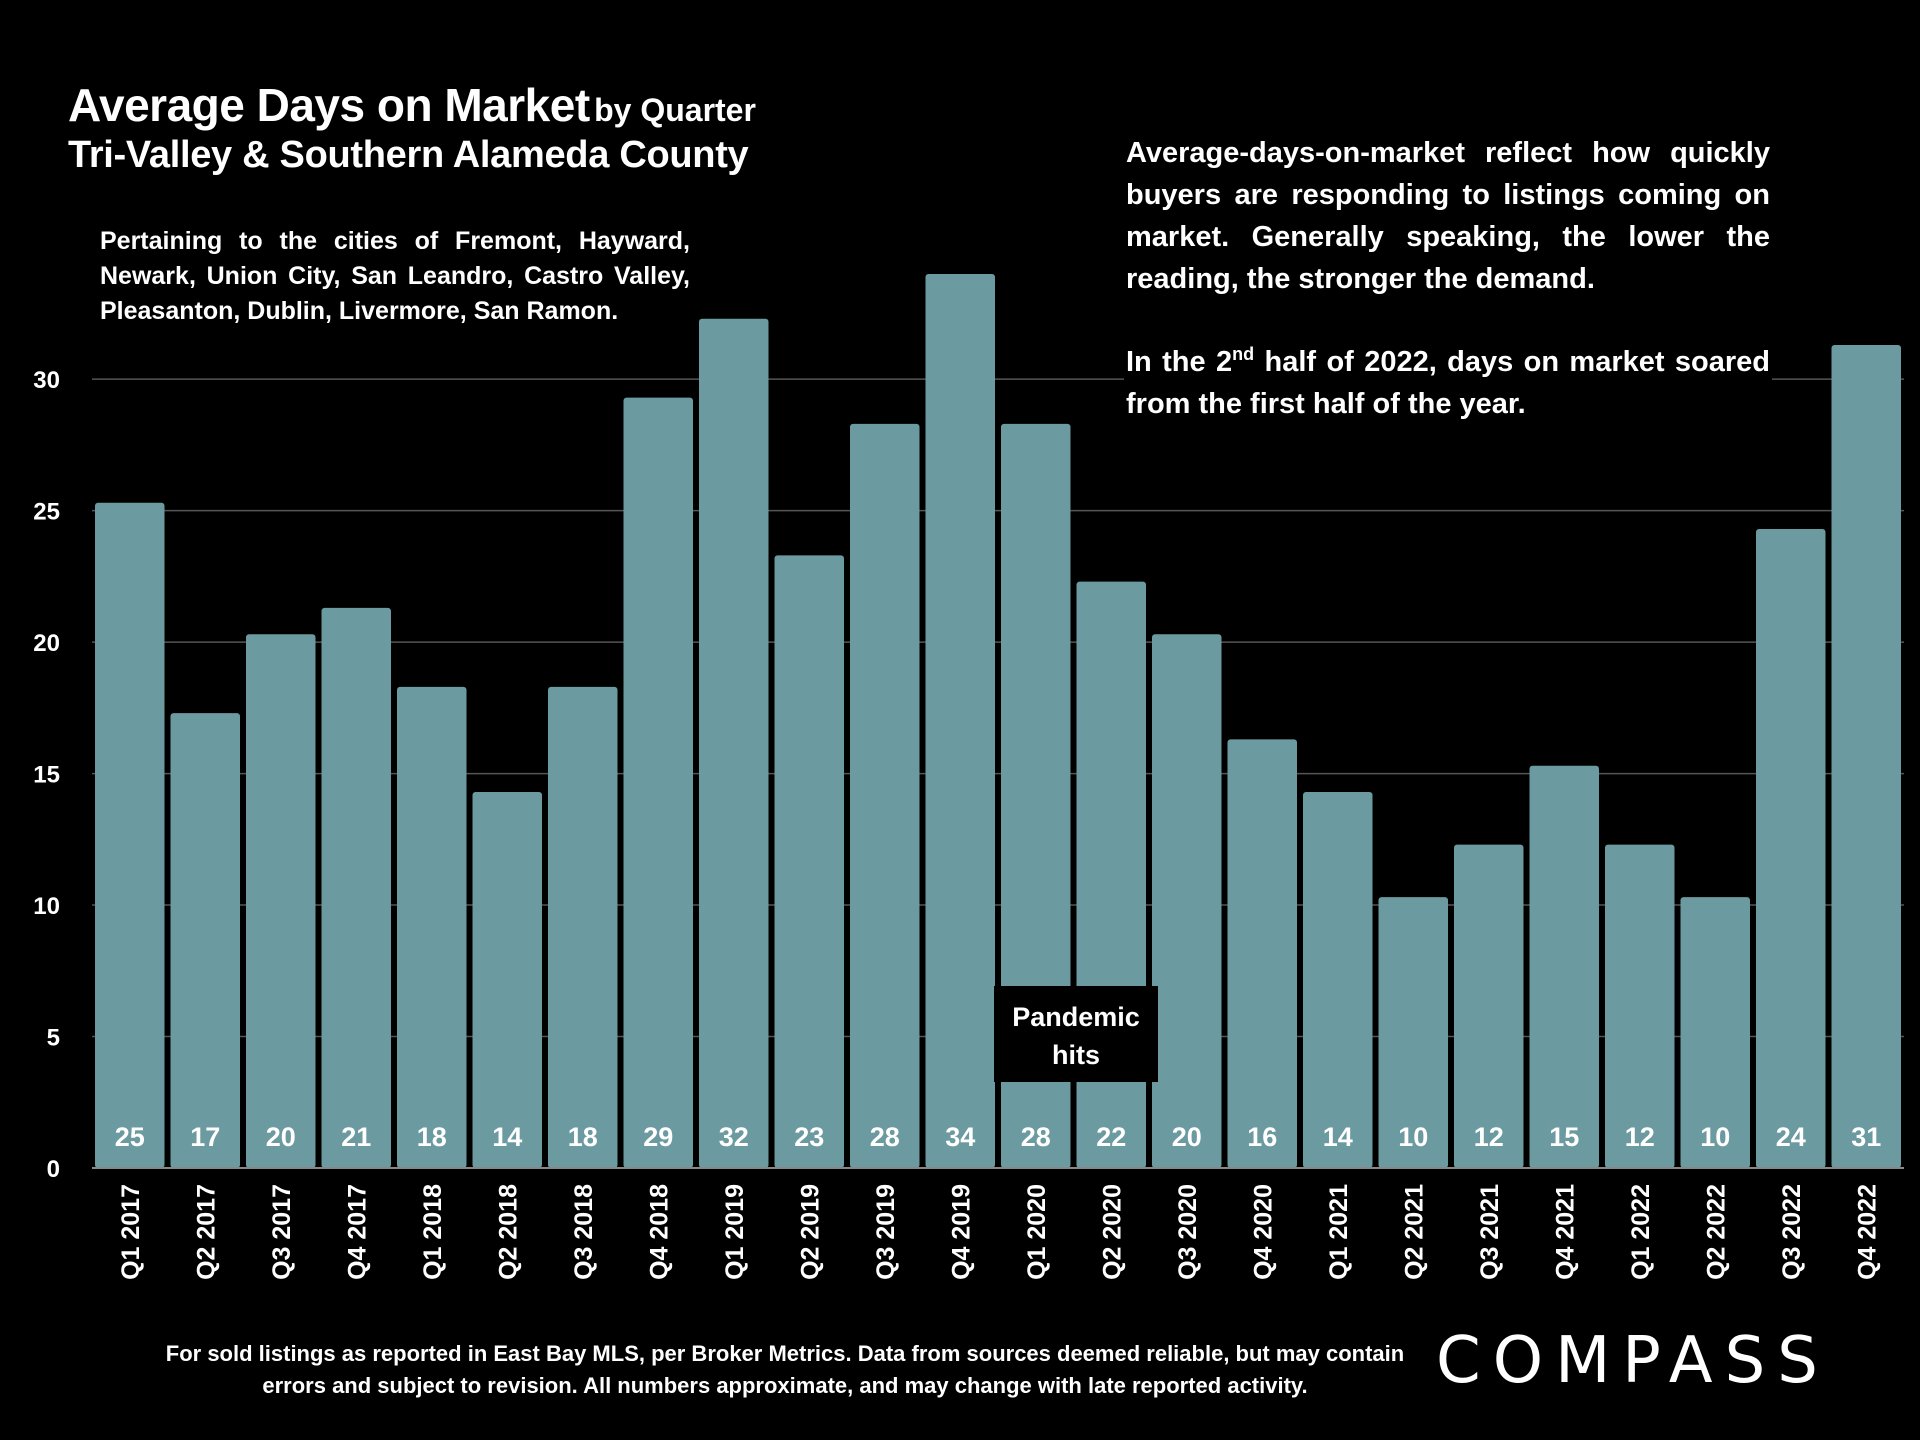 Image resolution: width=1920 pixels, height=1440 pixels. What do you see at coordinates (1262, 953) in the screenshot?
I see `bar-q4-2020` at bounding box center [1262, 953].